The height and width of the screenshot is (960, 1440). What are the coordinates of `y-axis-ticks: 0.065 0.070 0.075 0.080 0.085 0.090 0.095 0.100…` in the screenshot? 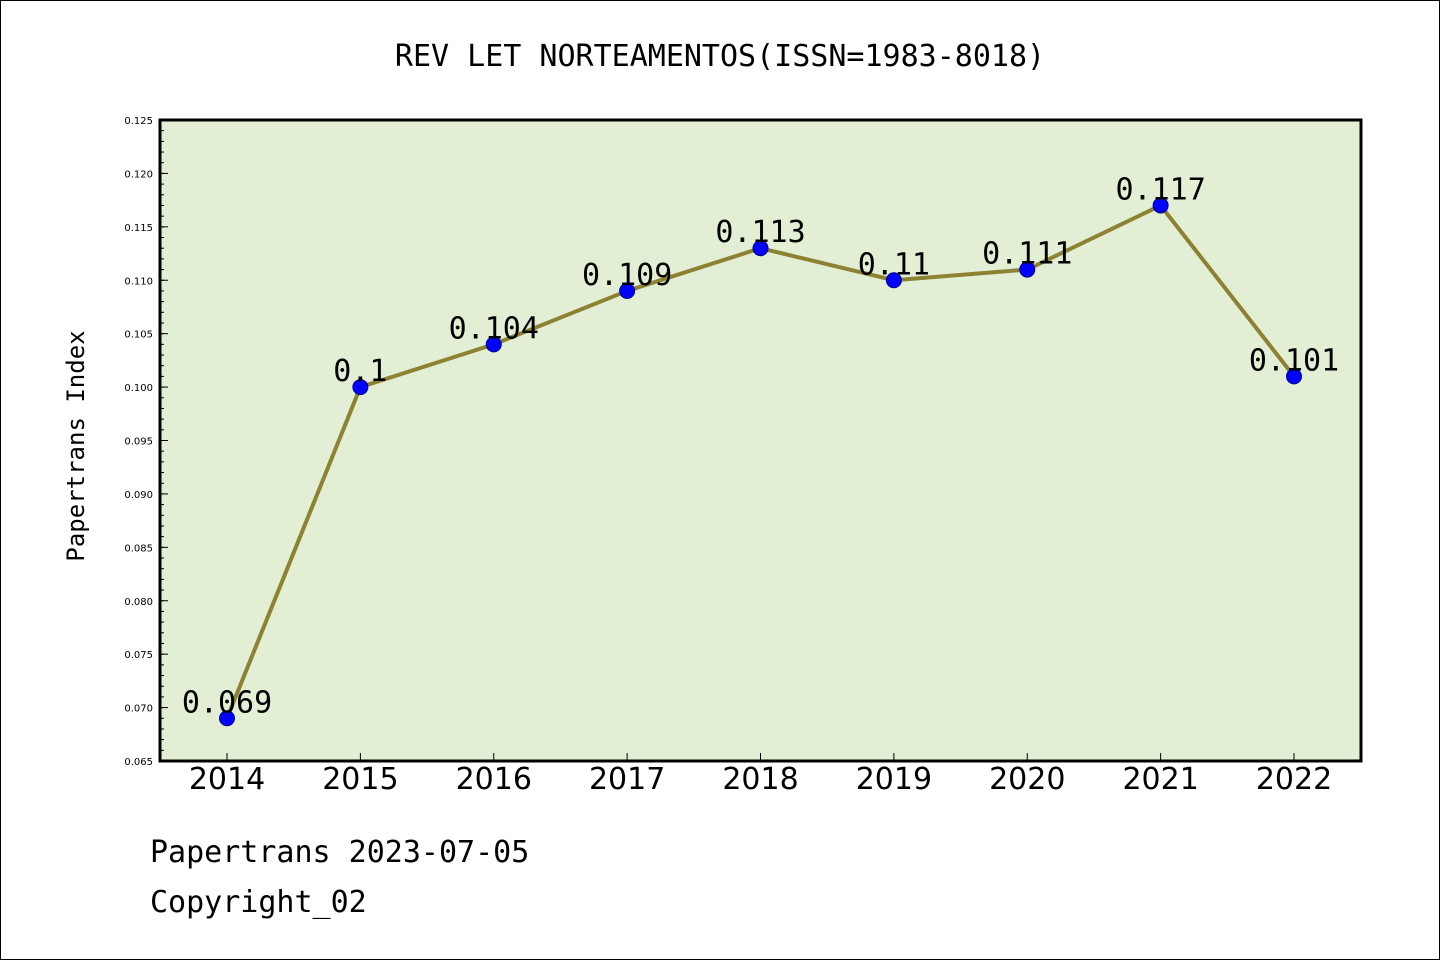 It's located at (146, 442).